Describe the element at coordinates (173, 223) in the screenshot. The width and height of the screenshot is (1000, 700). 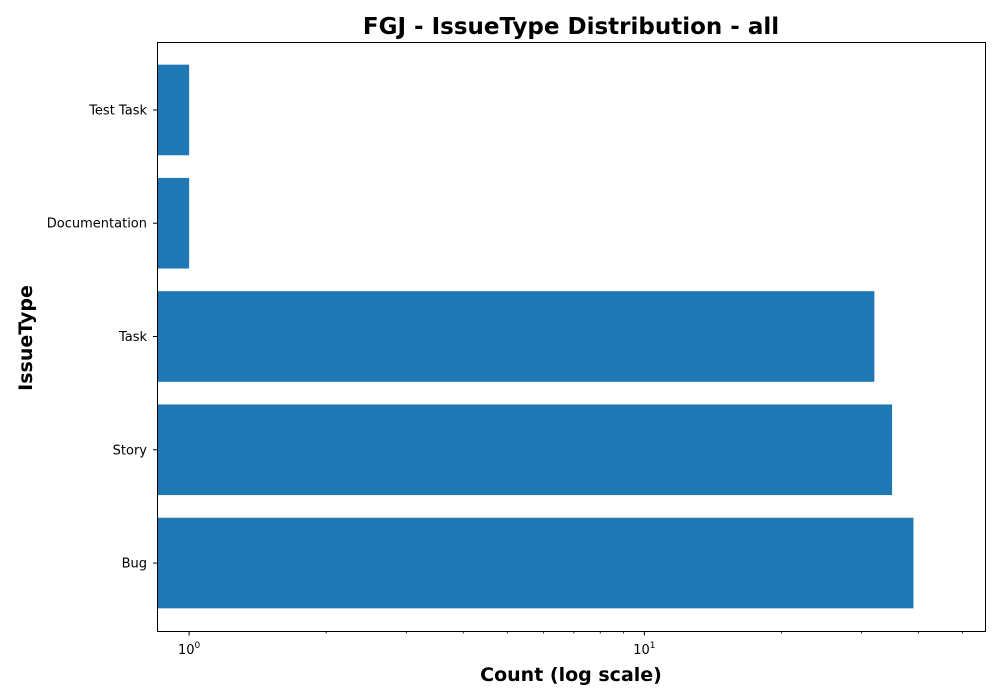
I see `bar-documentation` at that location.